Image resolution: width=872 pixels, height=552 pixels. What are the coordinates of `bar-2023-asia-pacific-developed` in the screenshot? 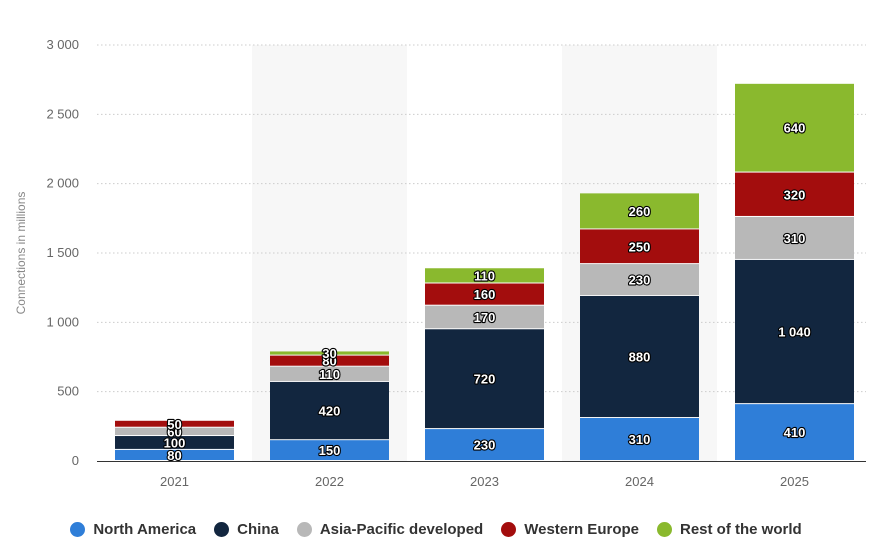 It's located at (484, 317).